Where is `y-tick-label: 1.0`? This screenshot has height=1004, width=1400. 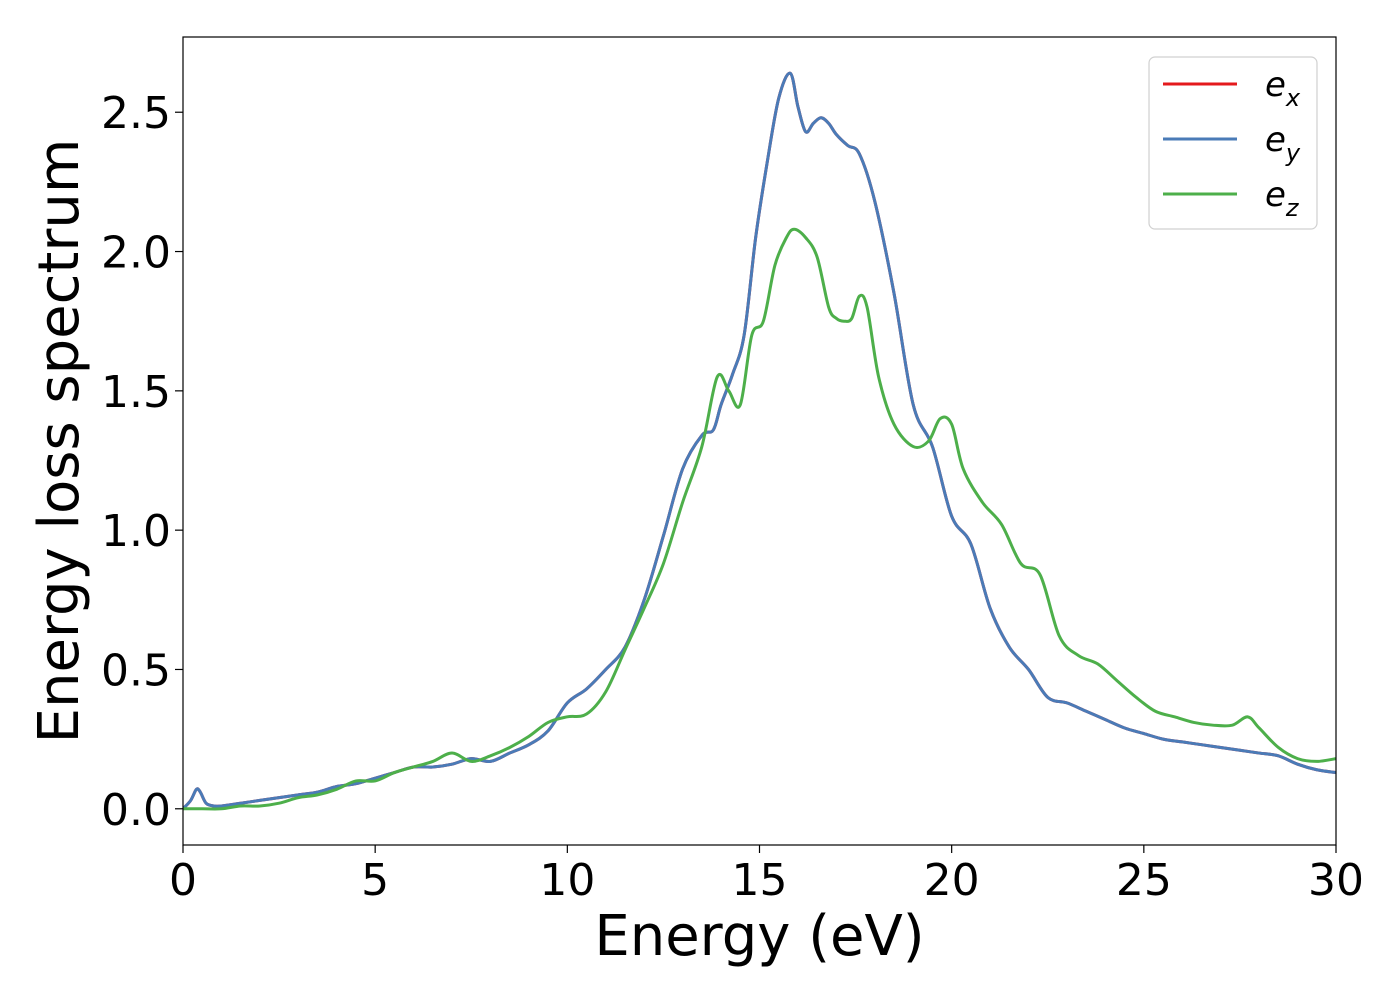
y-tick-label: 1.0 is located at coordinates (136, 531).